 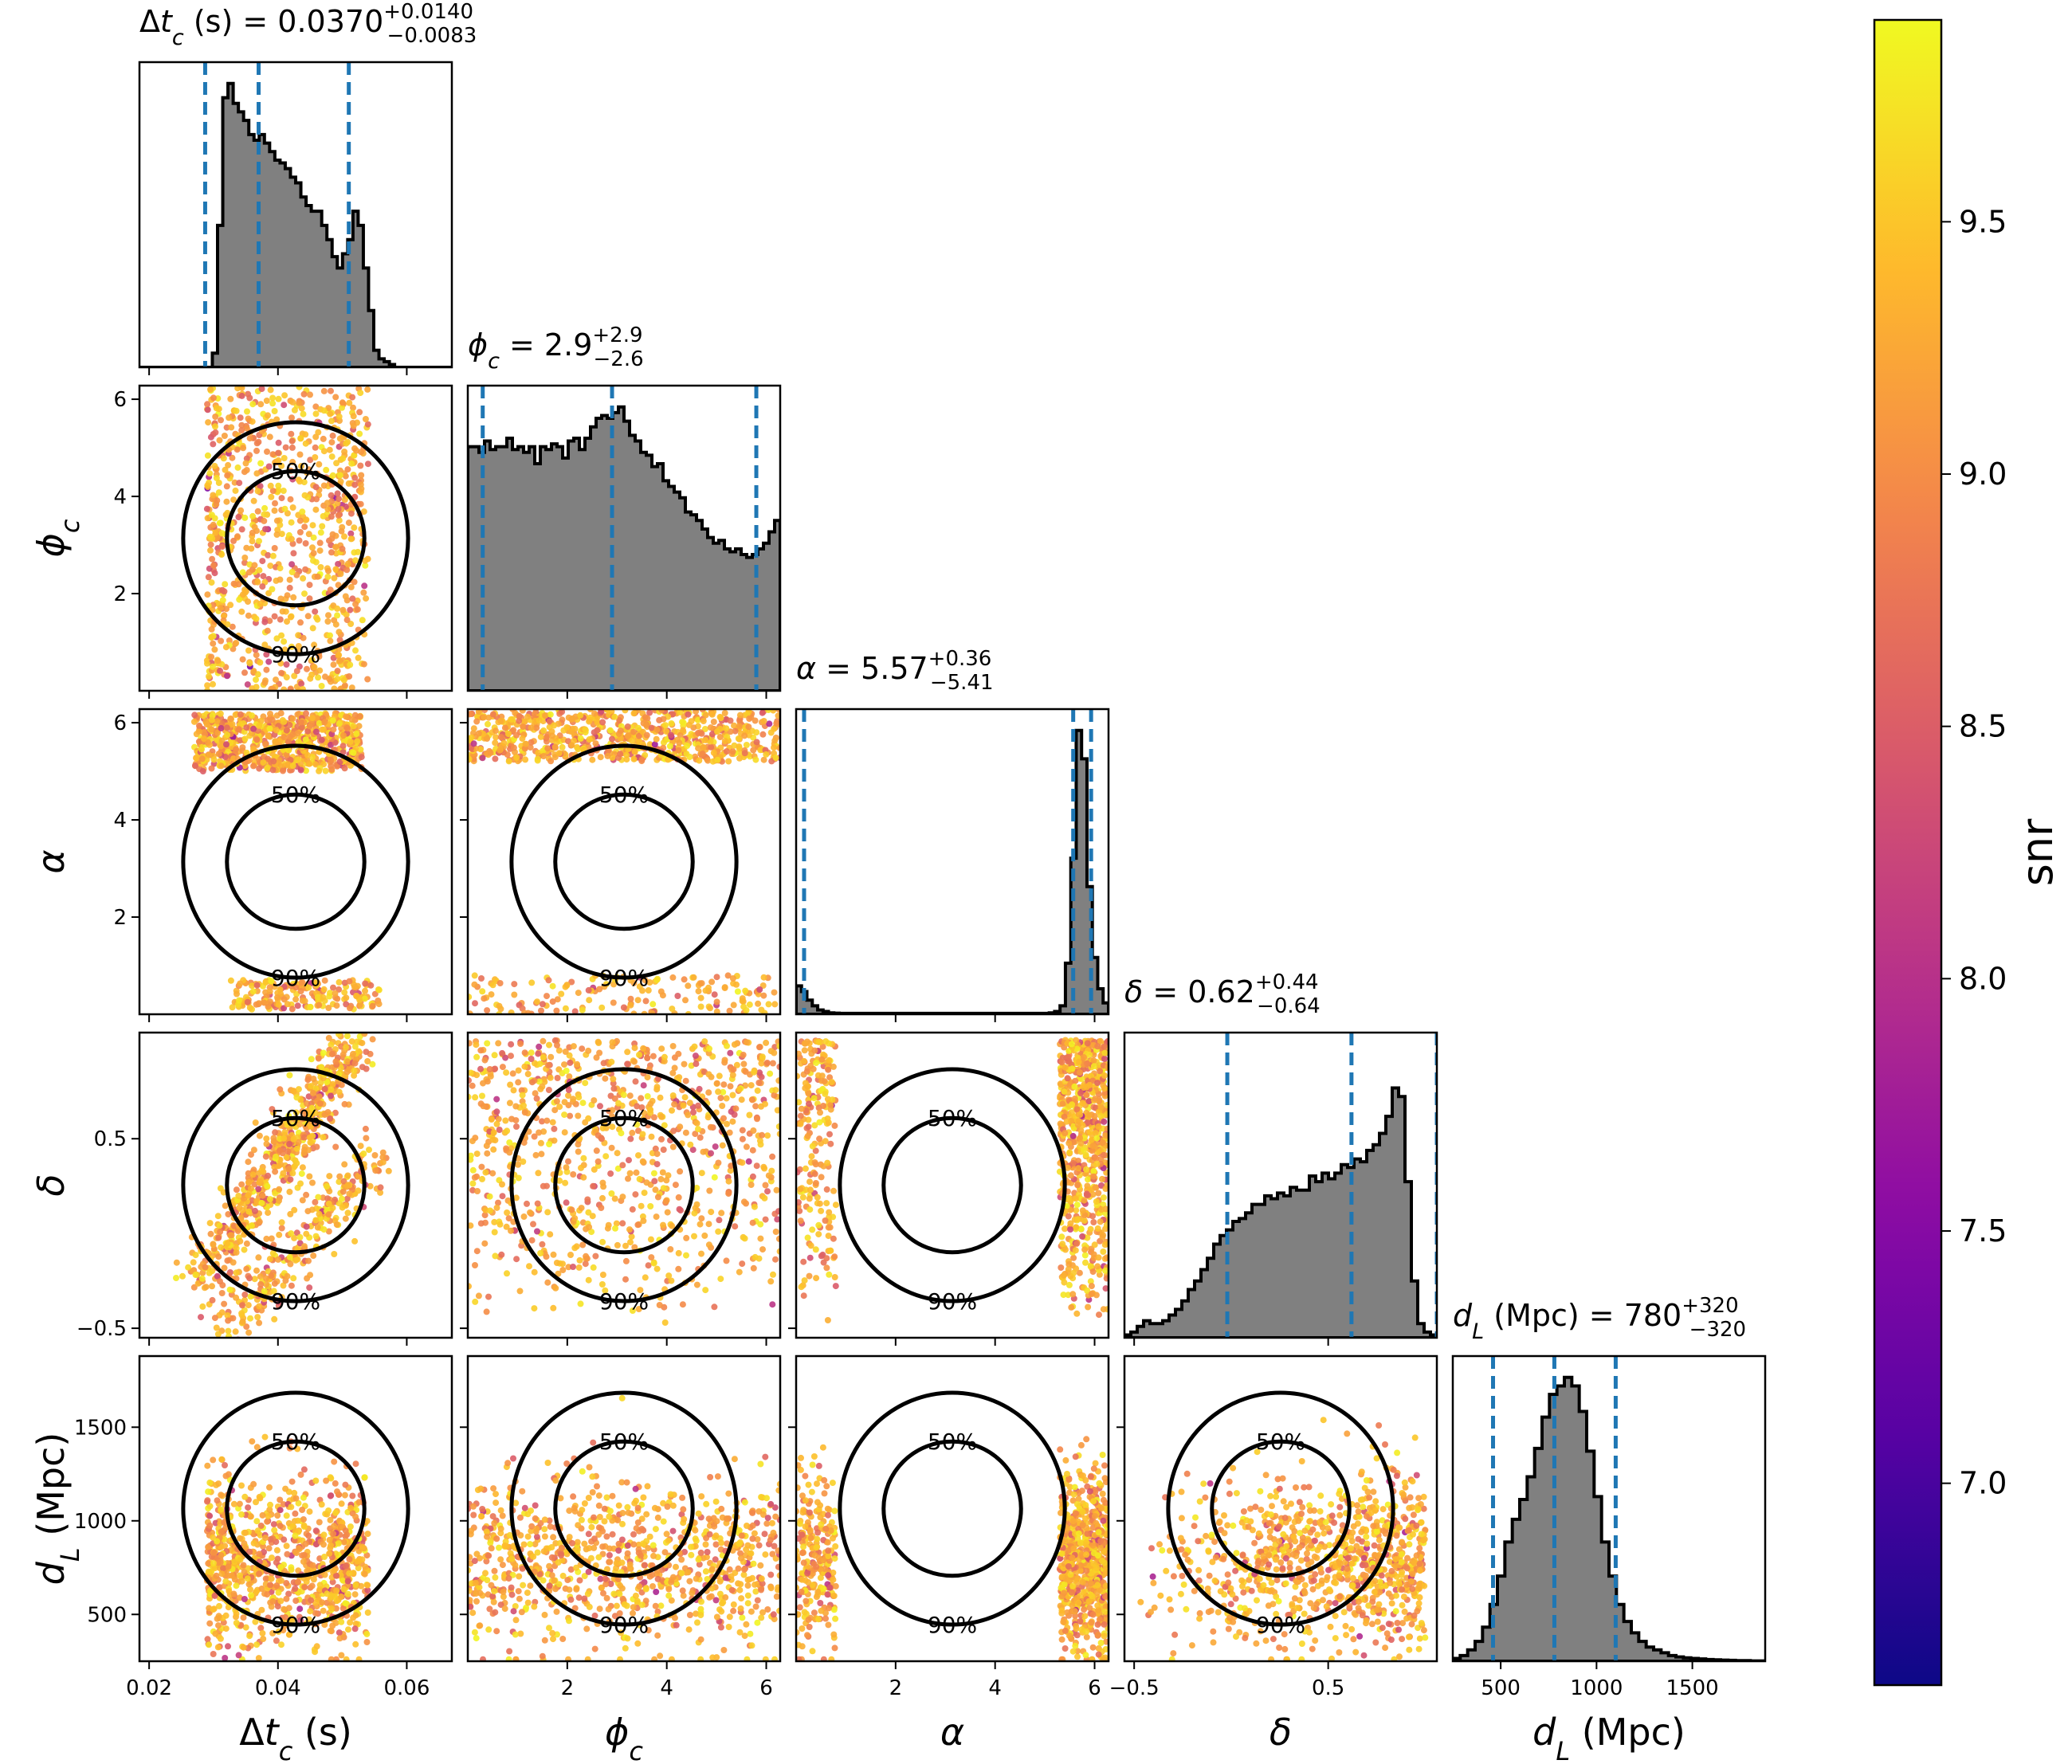 What do you see at coordinates (282, 865) in the screenshot?
I see `panel-dtc-alpha: 50%90%246` at bounding box center [282, 865].